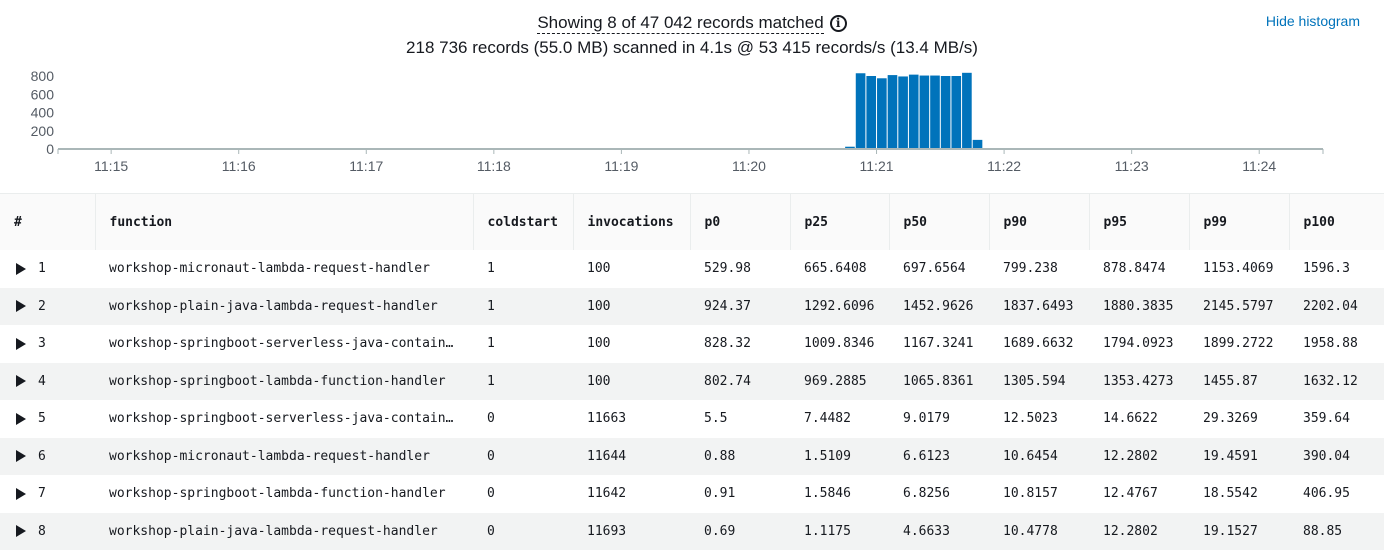 This screenshot has width=1384, height=550. What do you see at coordinates (740, 222) in the screenshot?
I see `column-header-p0: p0` at bounding box center [740, 222].